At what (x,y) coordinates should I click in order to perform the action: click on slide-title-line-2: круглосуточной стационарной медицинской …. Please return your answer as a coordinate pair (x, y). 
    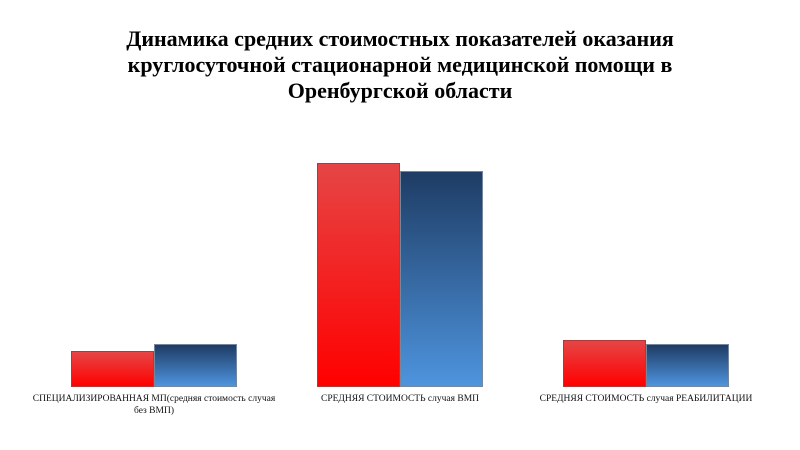
    Looking at the image, I should click on (400, 64).